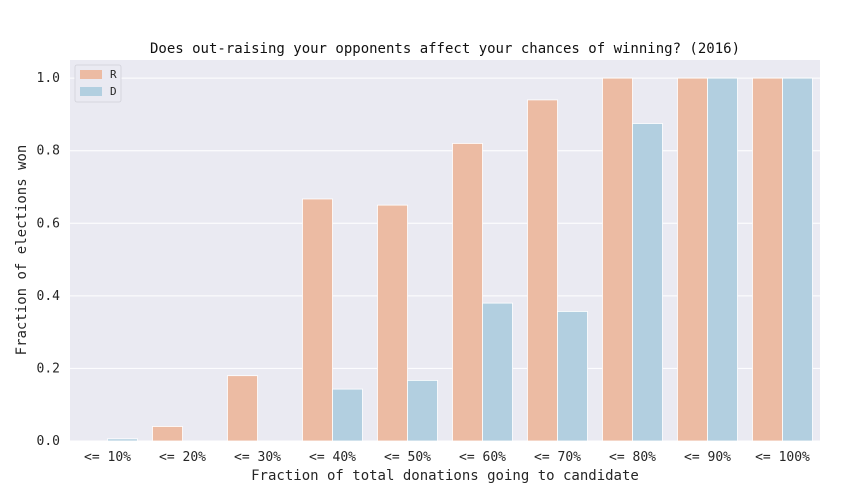 This screenshot has width=864, height=504. I want to click on legend-label-r: R, so click(113, 74).